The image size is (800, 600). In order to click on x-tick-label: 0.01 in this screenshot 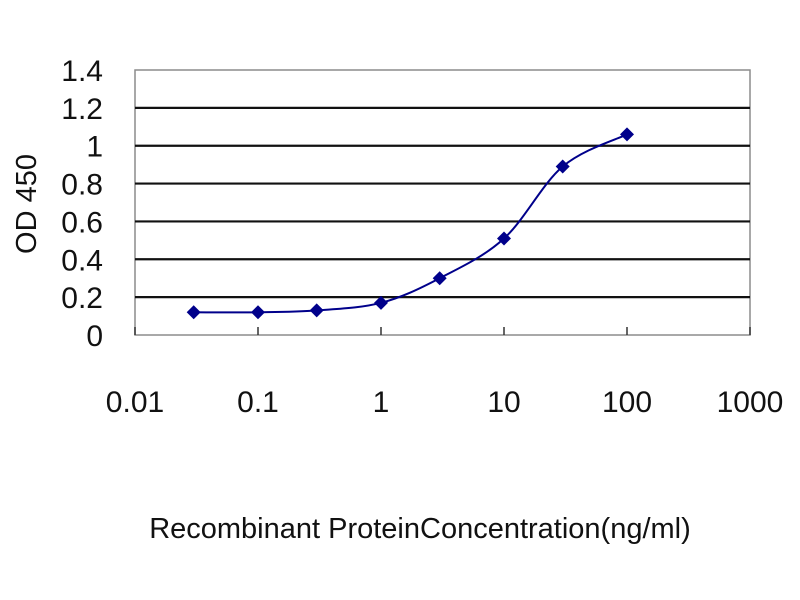, I will do `click(135, 402)`.